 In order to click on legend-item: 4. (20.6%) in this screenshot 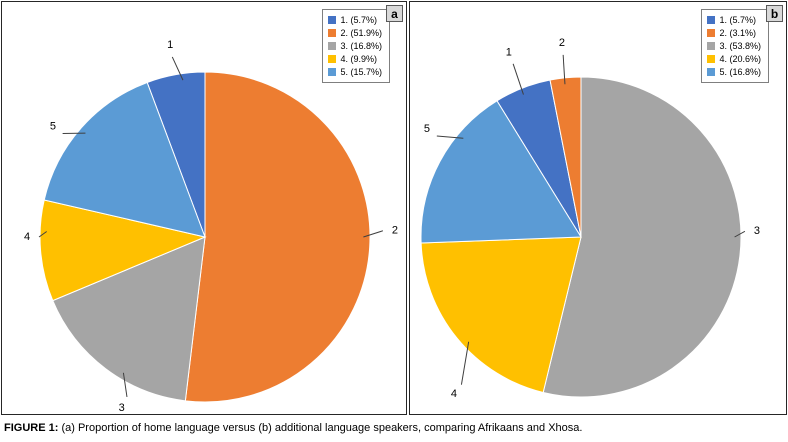, I will do `click(734, 59)`.